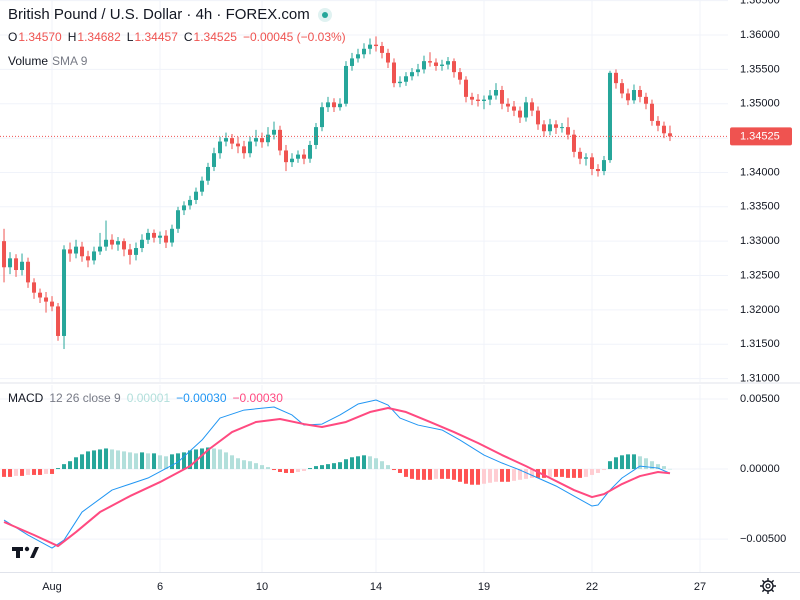  I want to click on macd-title: MACD, so click(26, 398).